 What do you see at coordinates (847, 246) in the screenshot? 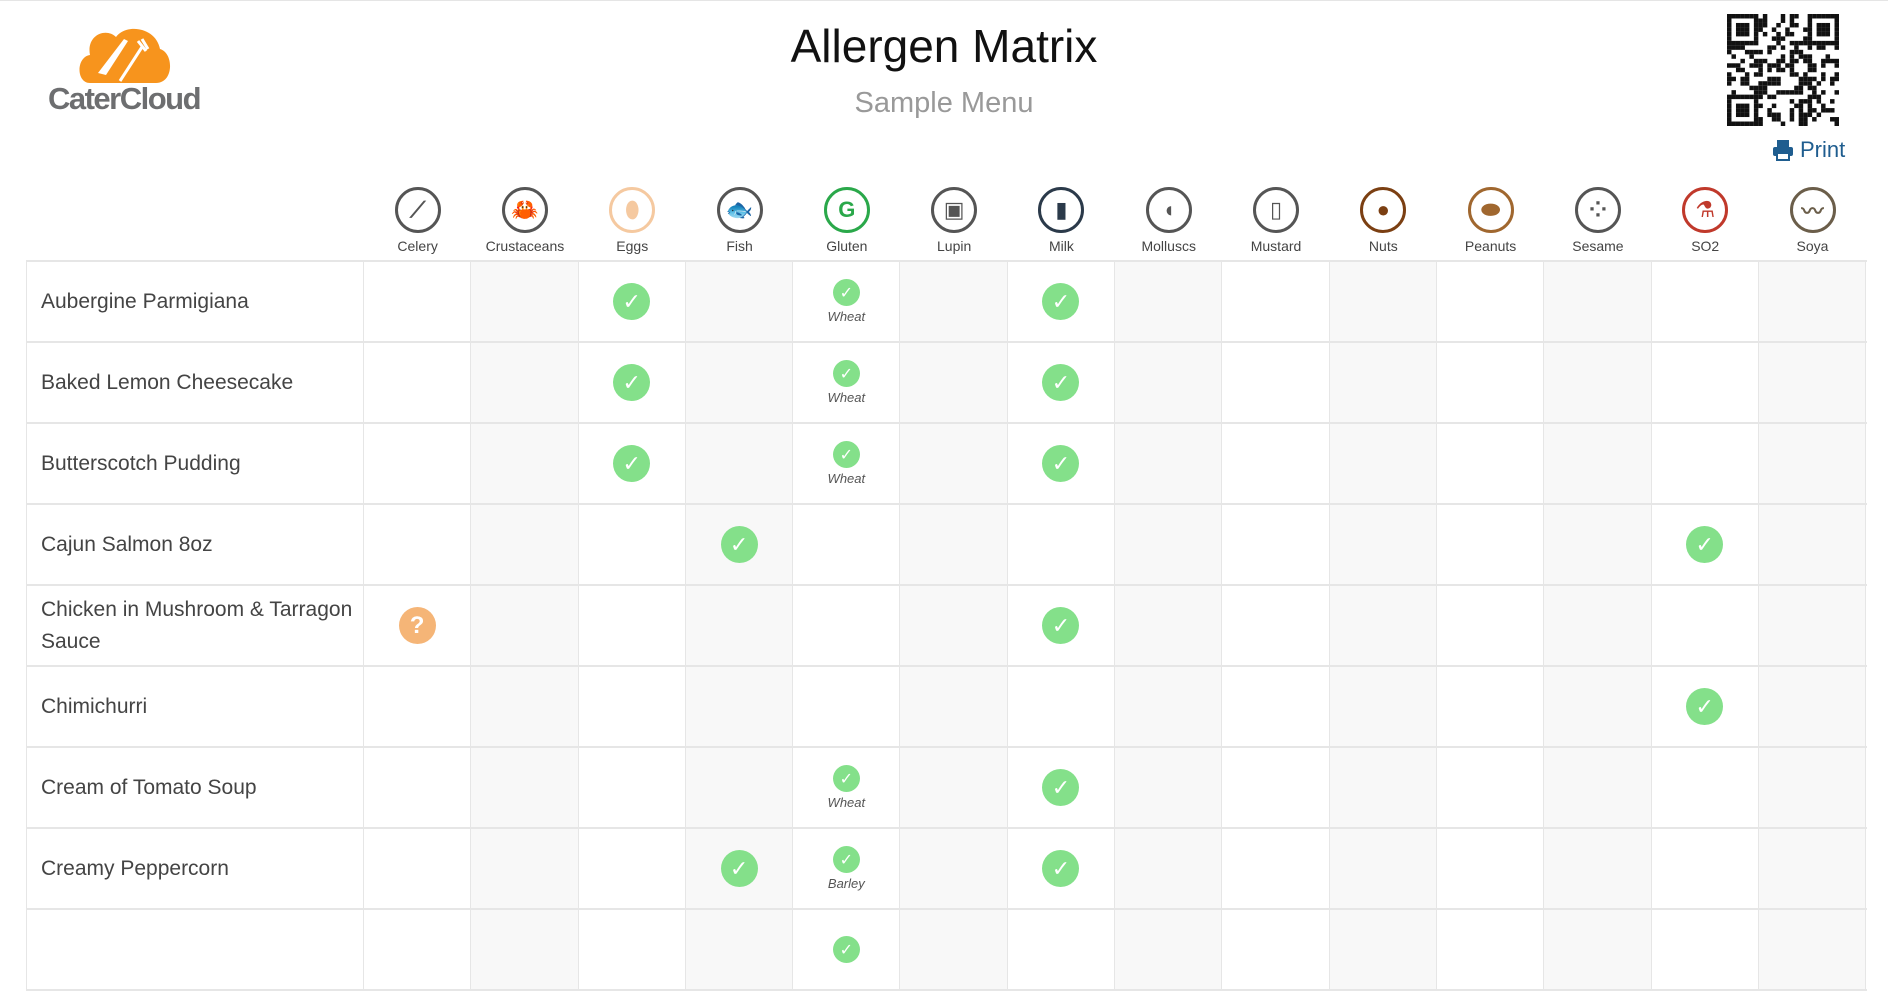
I see `allergen-label: Gluten` at bounding box center [847, 246].